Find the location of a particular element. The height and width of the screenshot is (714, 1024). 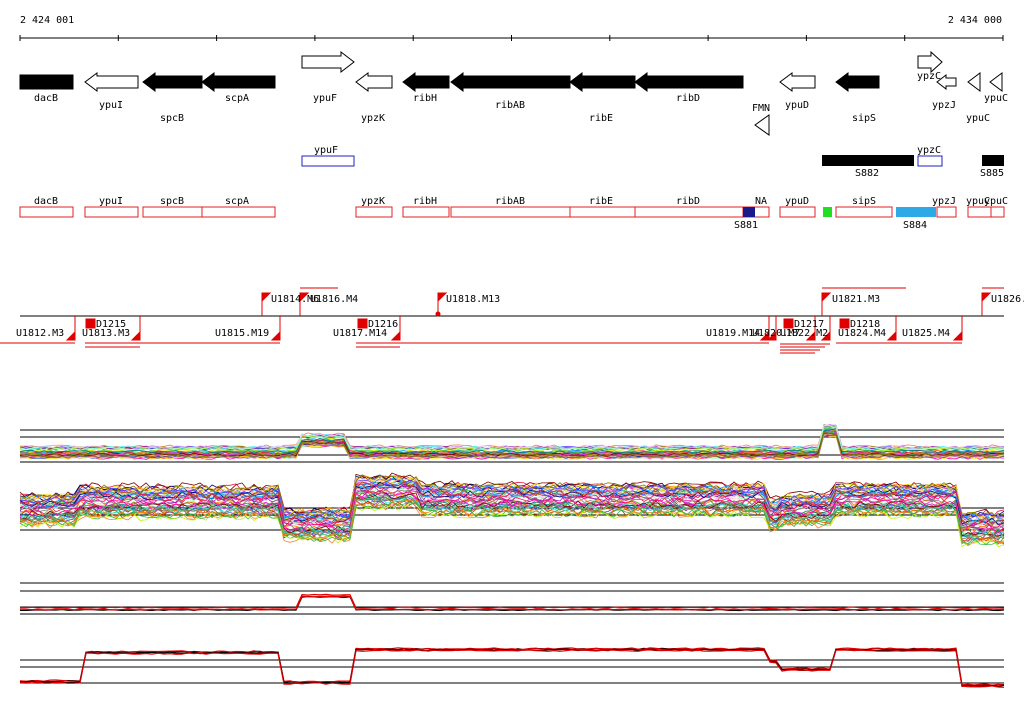

feature-box-ypzC is located at coordinates (930, 161).